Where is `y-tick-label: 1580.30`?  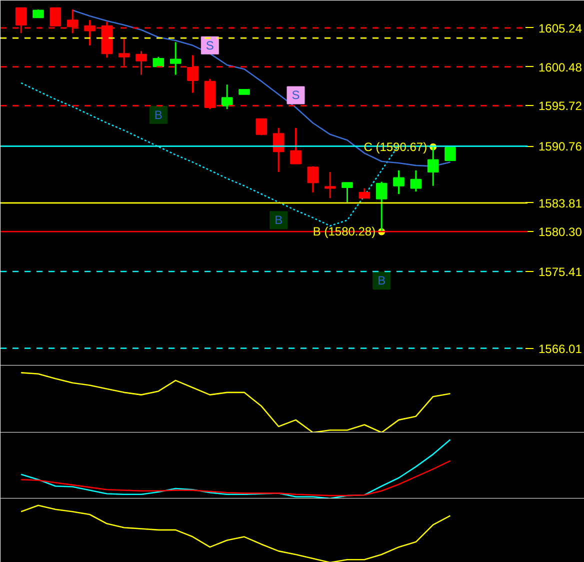 y-tick-label: 1580.30 is located at coordinates (560, 232).